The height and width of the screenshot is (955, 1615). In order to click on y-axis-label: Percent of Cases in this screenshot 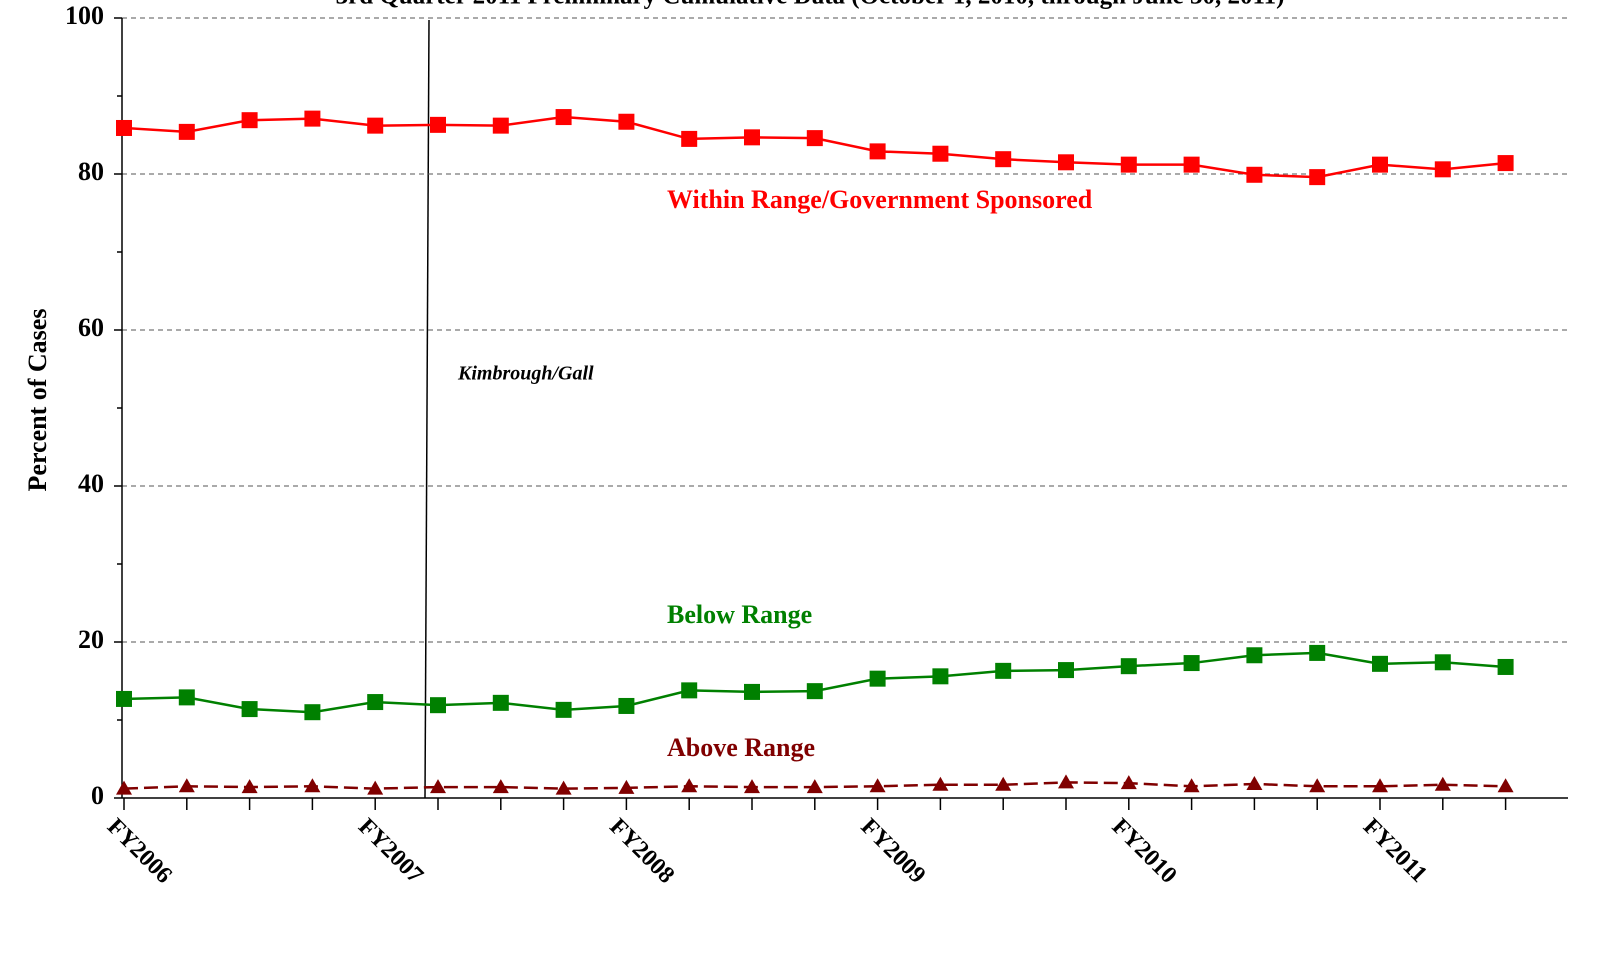, I will do `click(37, 400)`.